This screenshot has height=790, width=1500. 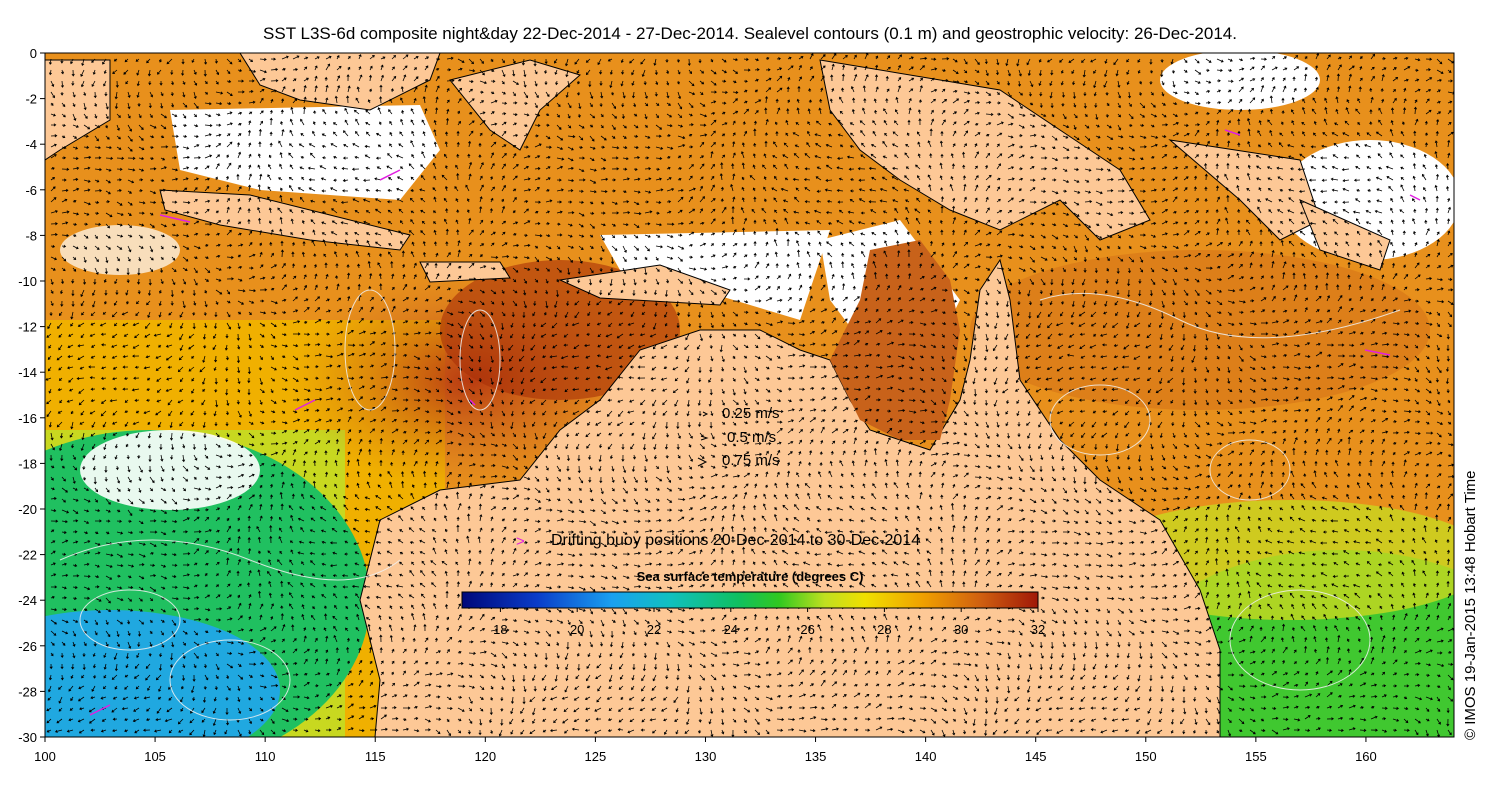 I want to click on y-tick-label: -20, so click(x=27, y=509).